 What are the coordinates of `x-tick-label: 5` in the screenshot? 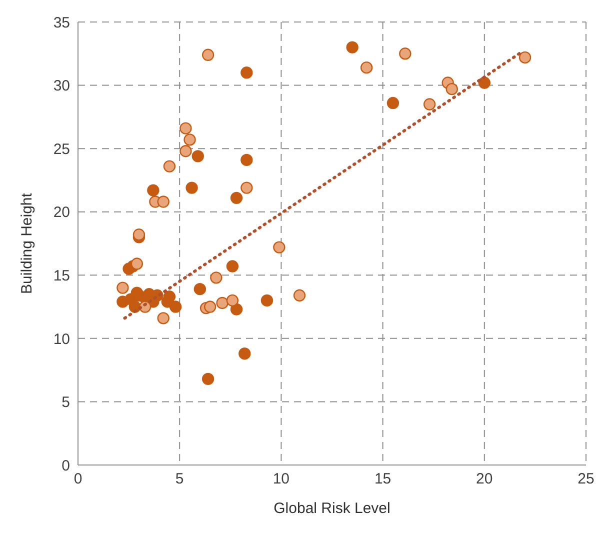 It's located at (179, 479).